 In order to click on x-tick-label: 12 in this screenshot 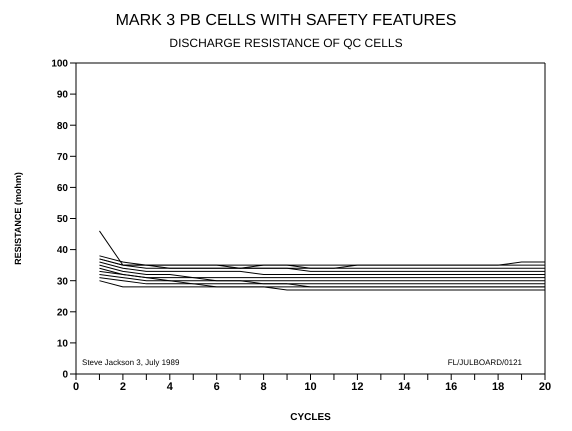, I will do `click(357, 386)`.